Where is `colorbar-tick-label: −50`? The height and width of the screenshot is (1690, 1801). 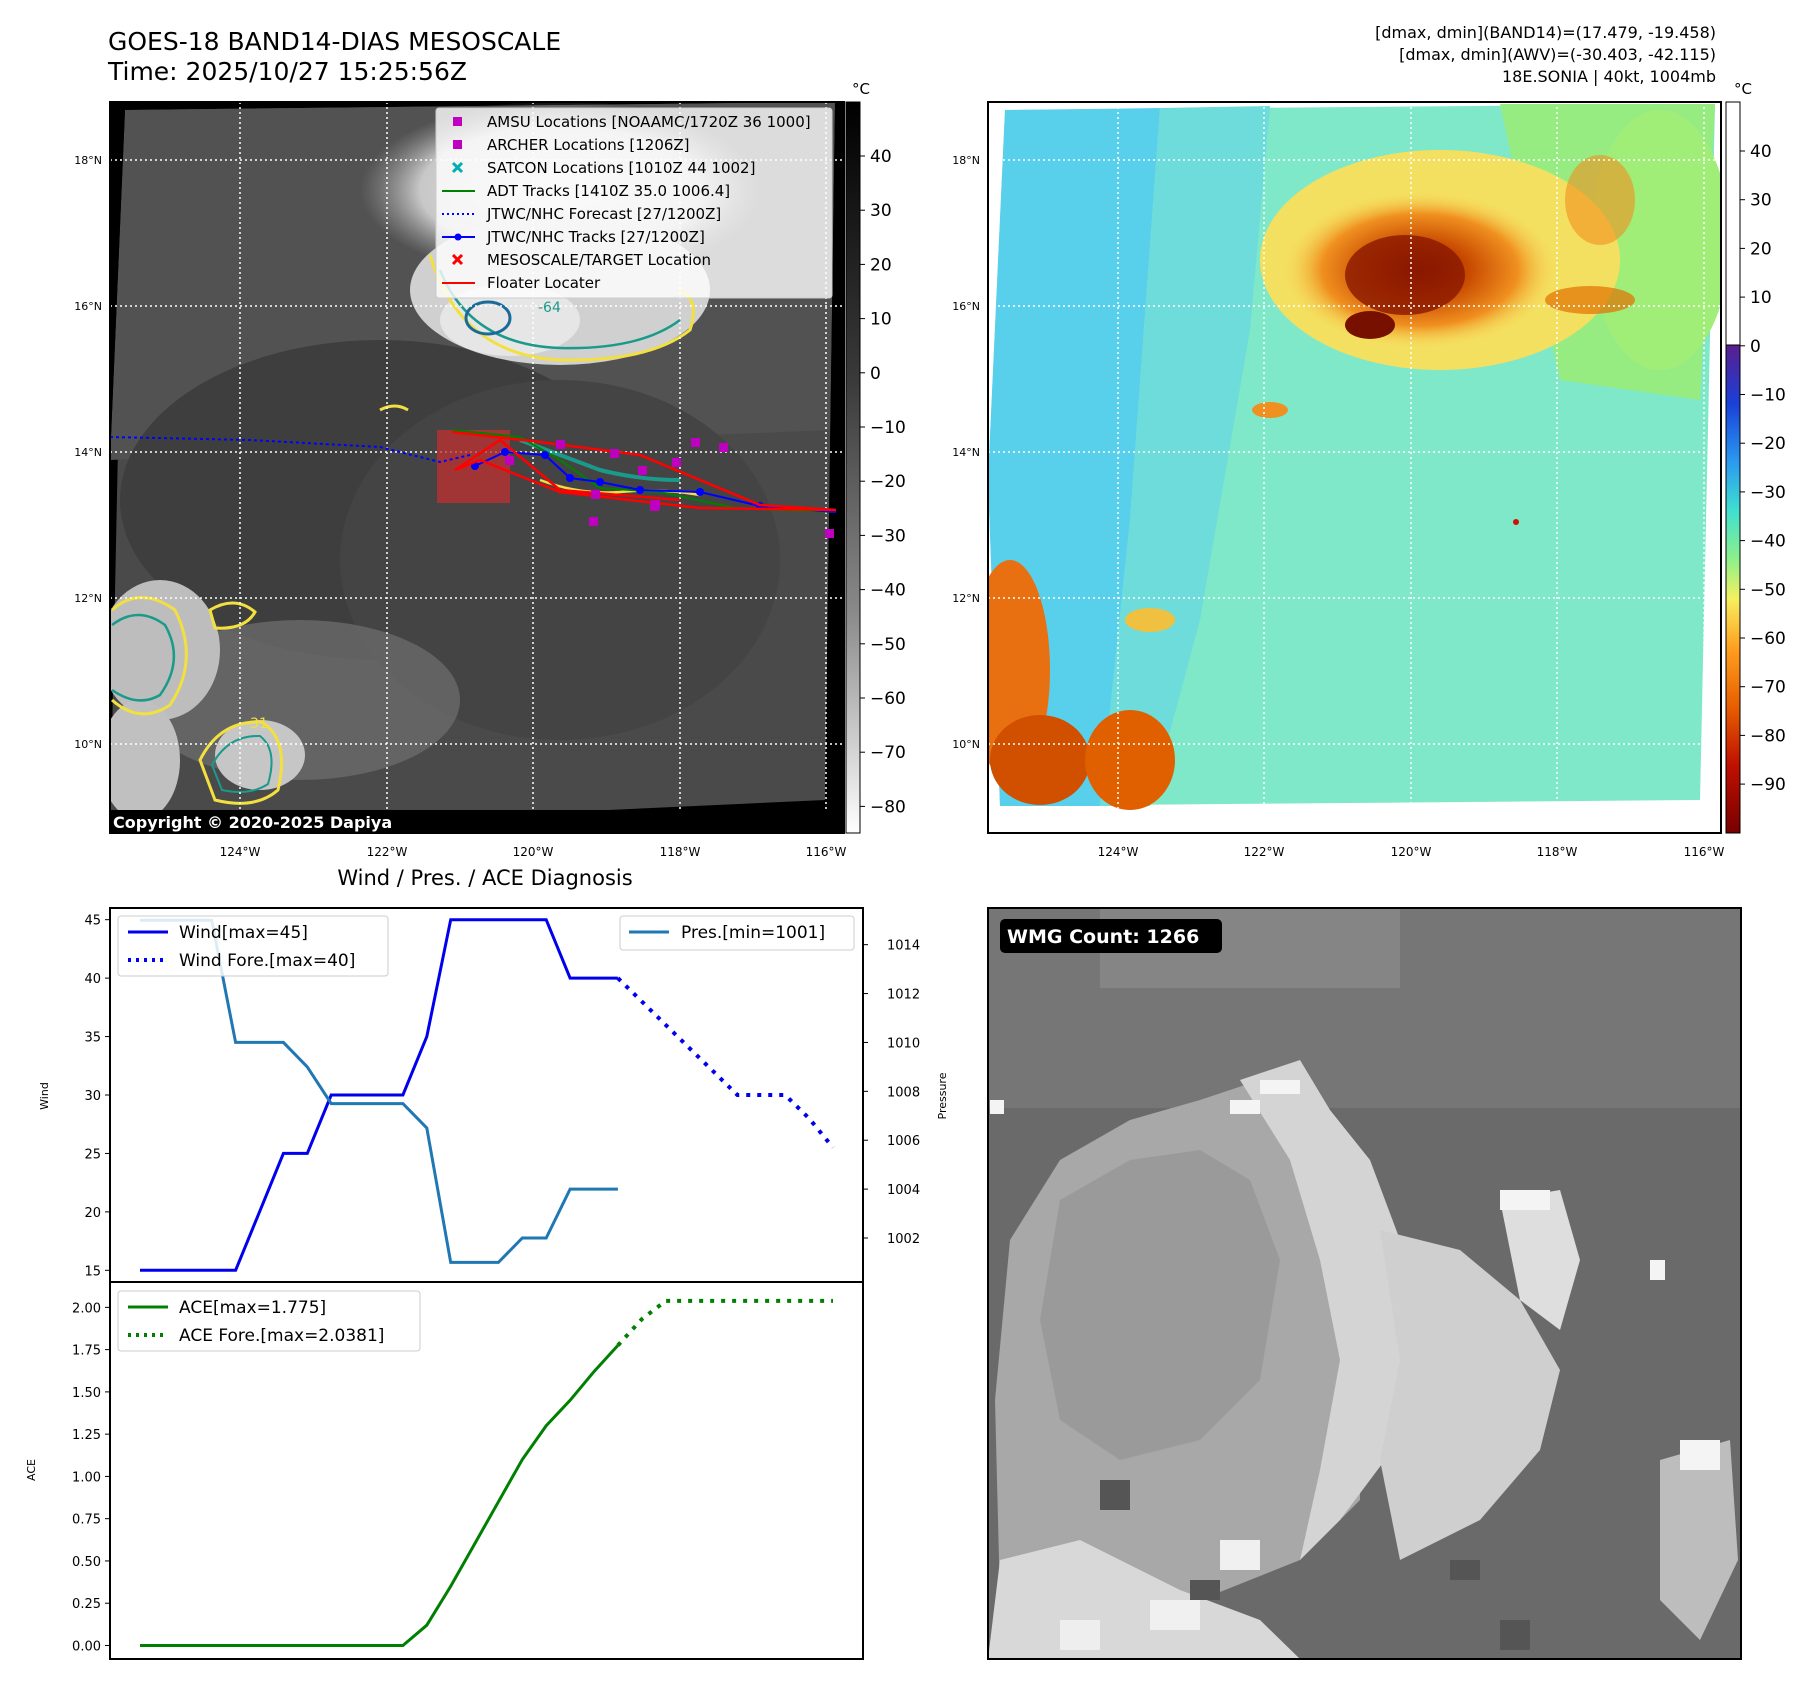 colorbar-tick-label: −50 is located at coordinates (1768, 590).